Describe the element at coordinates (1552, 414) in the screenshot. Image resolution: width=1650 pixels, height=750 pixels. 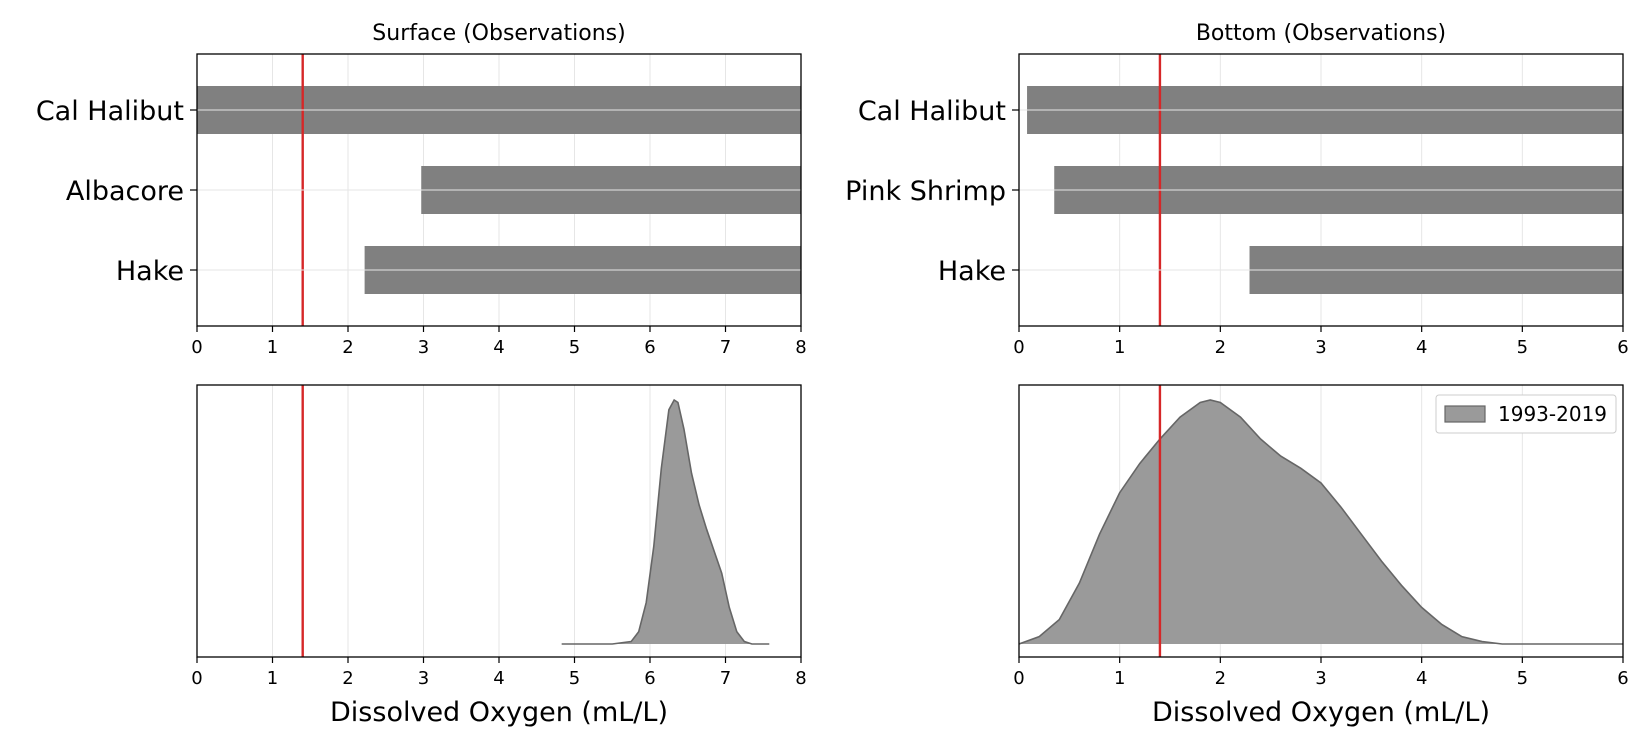
I see `legend-label: 1993-2019` at that location.